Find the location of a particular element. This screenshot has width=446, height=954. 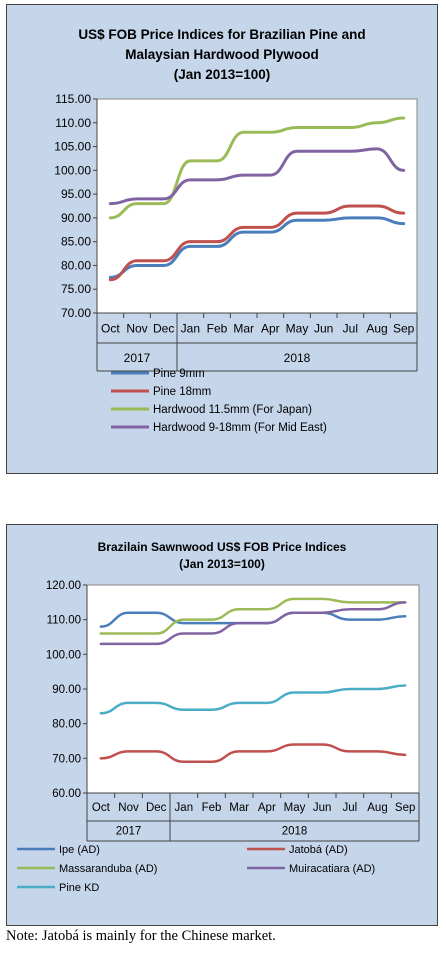

y-tick-label: 75.00 is located at coordinates (76, 289).